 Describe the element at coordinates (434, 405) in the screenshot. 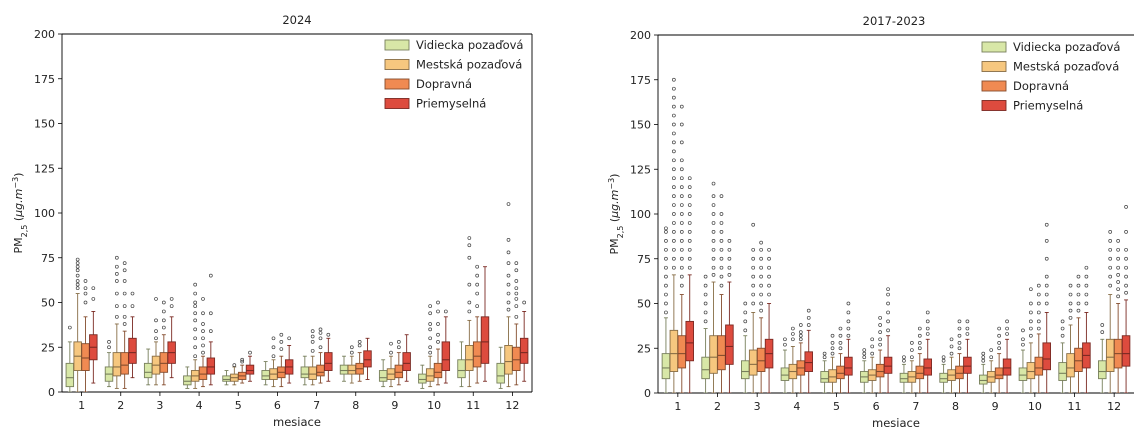

I see `x-tick-label: 10` at that location.